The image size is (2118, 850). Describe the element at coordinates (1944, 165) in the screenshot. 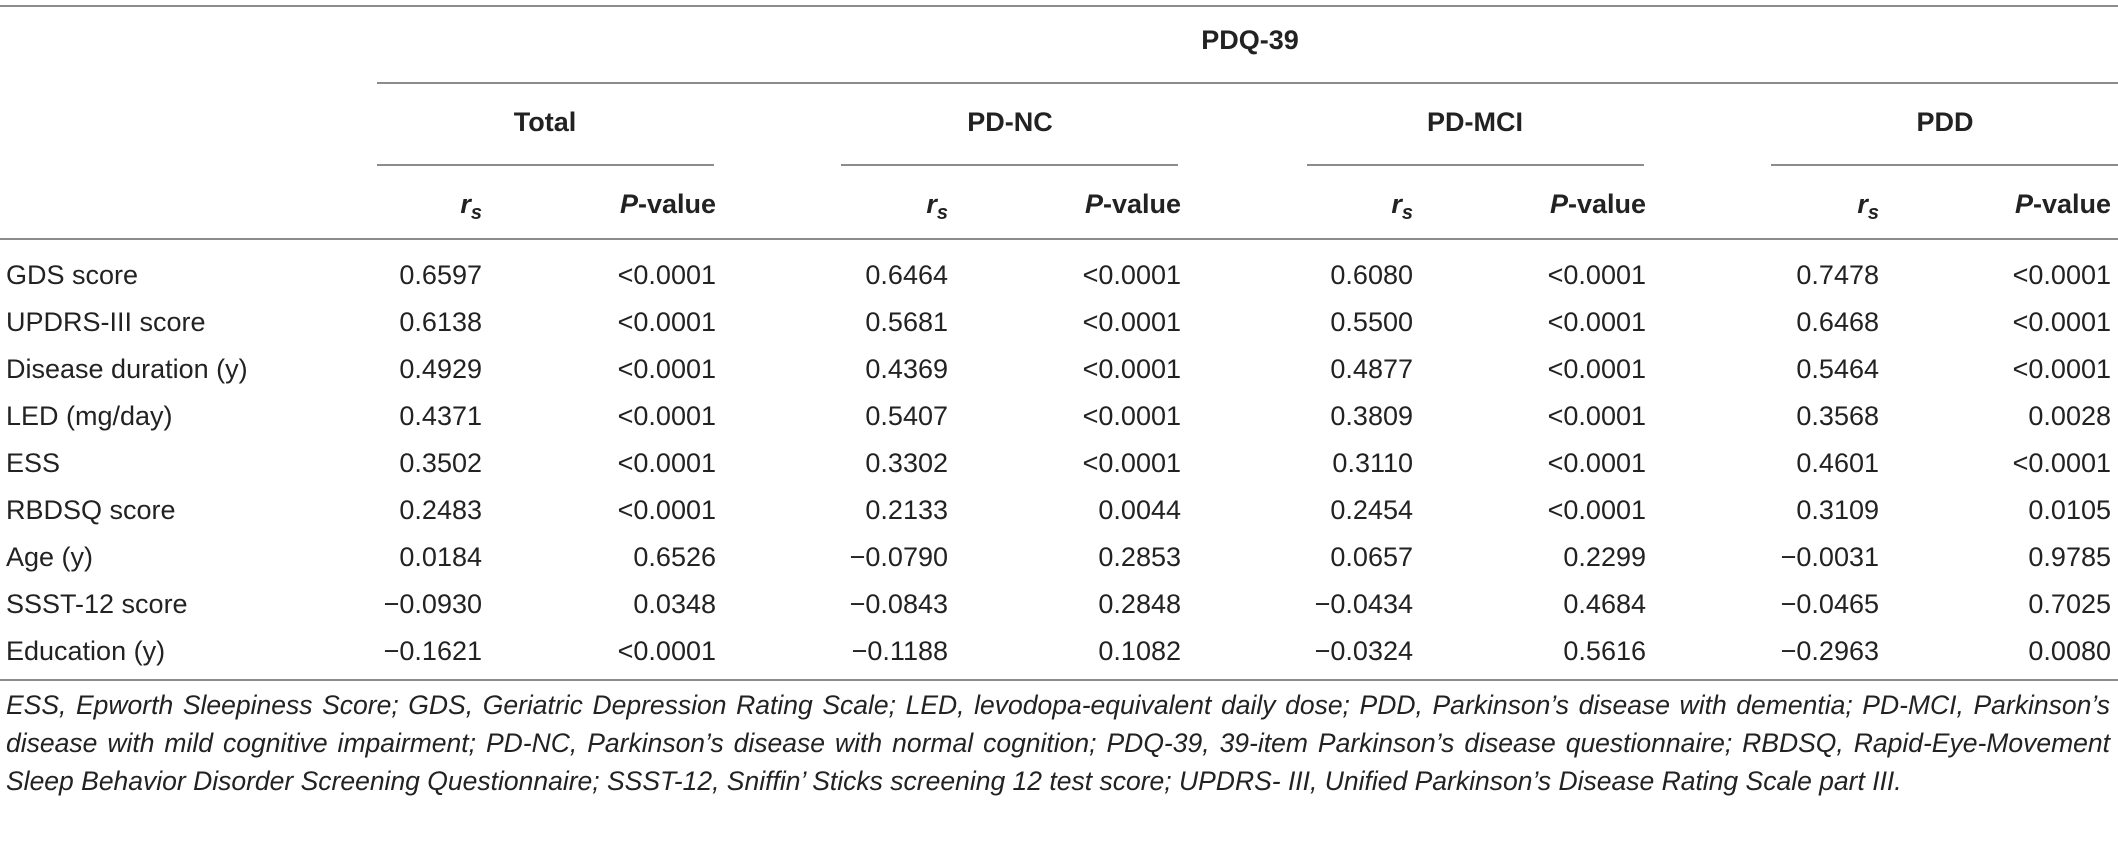

I see `pdd-rule` at that location.